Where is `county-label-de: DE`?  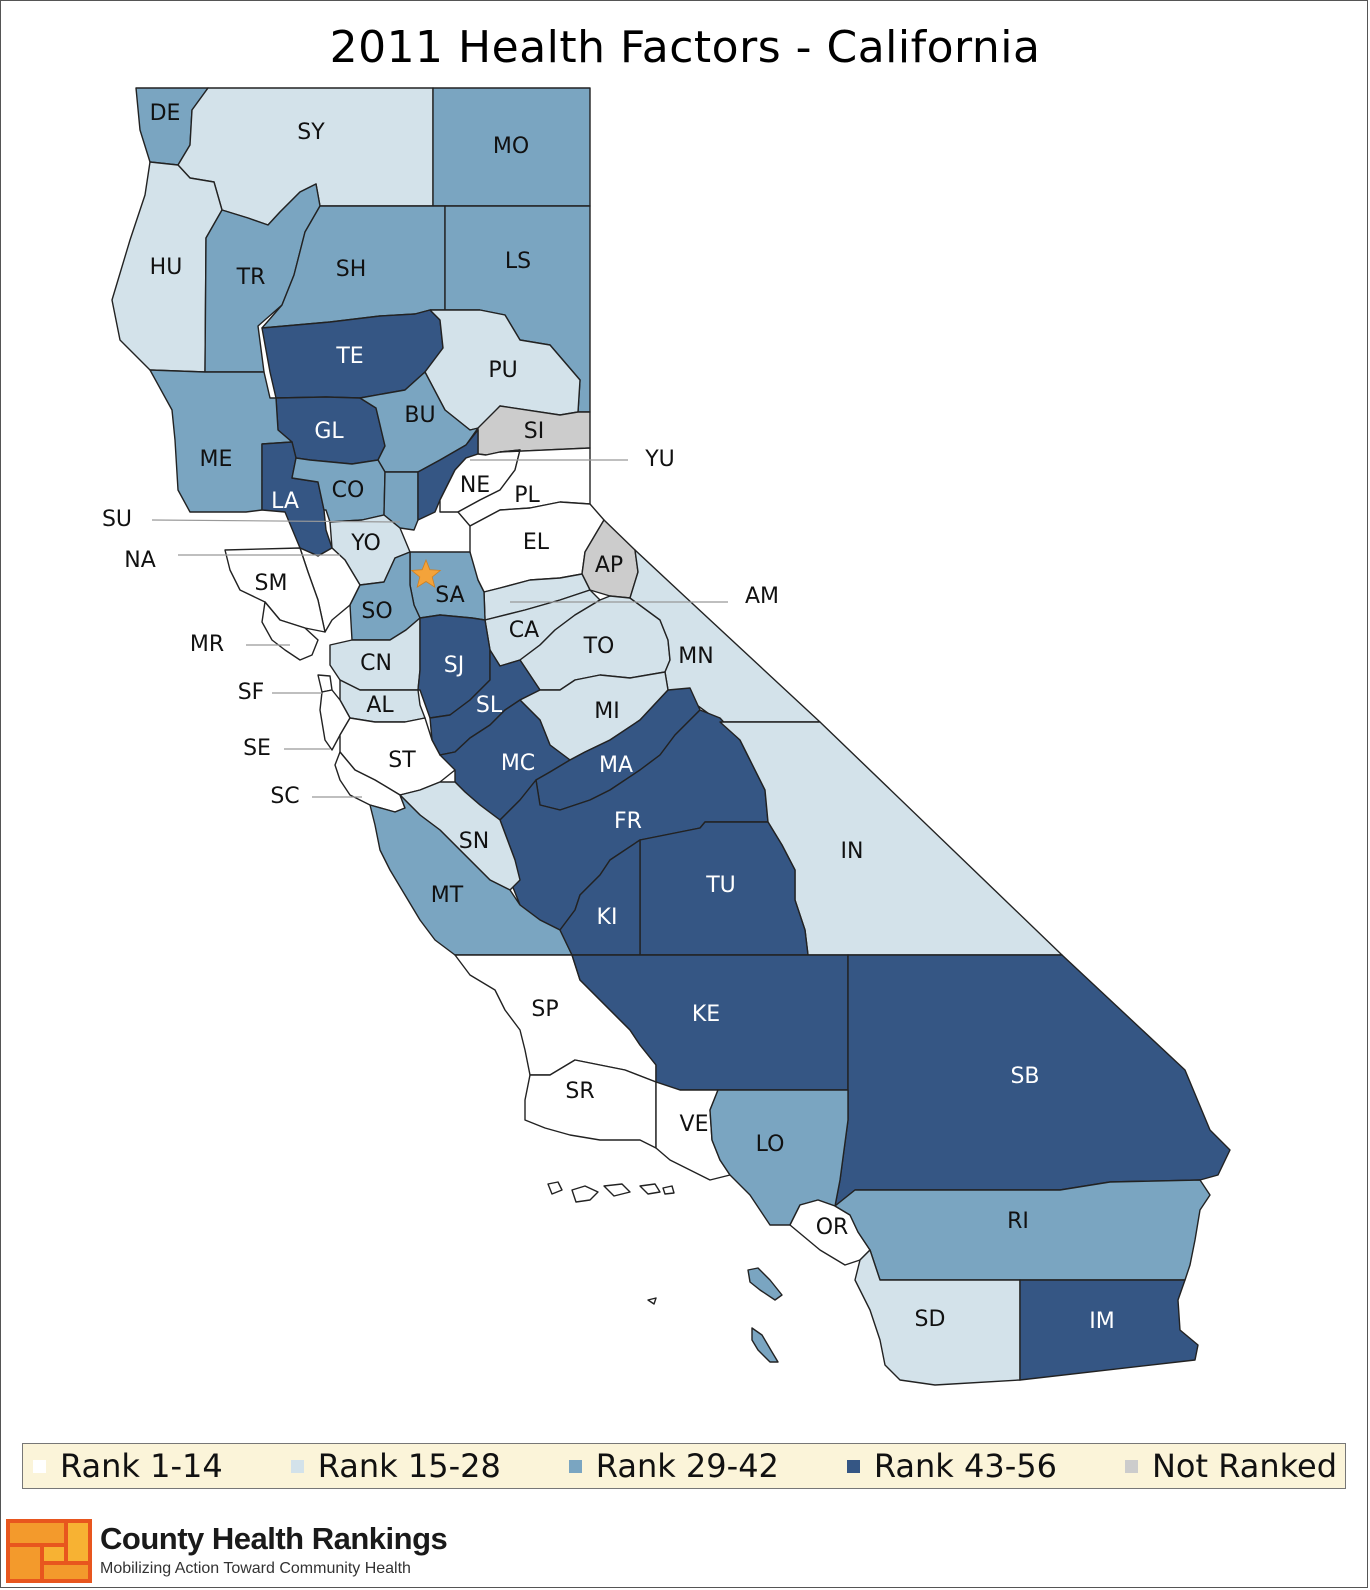
county-label-de: DE is located at coordinates (165, 113).